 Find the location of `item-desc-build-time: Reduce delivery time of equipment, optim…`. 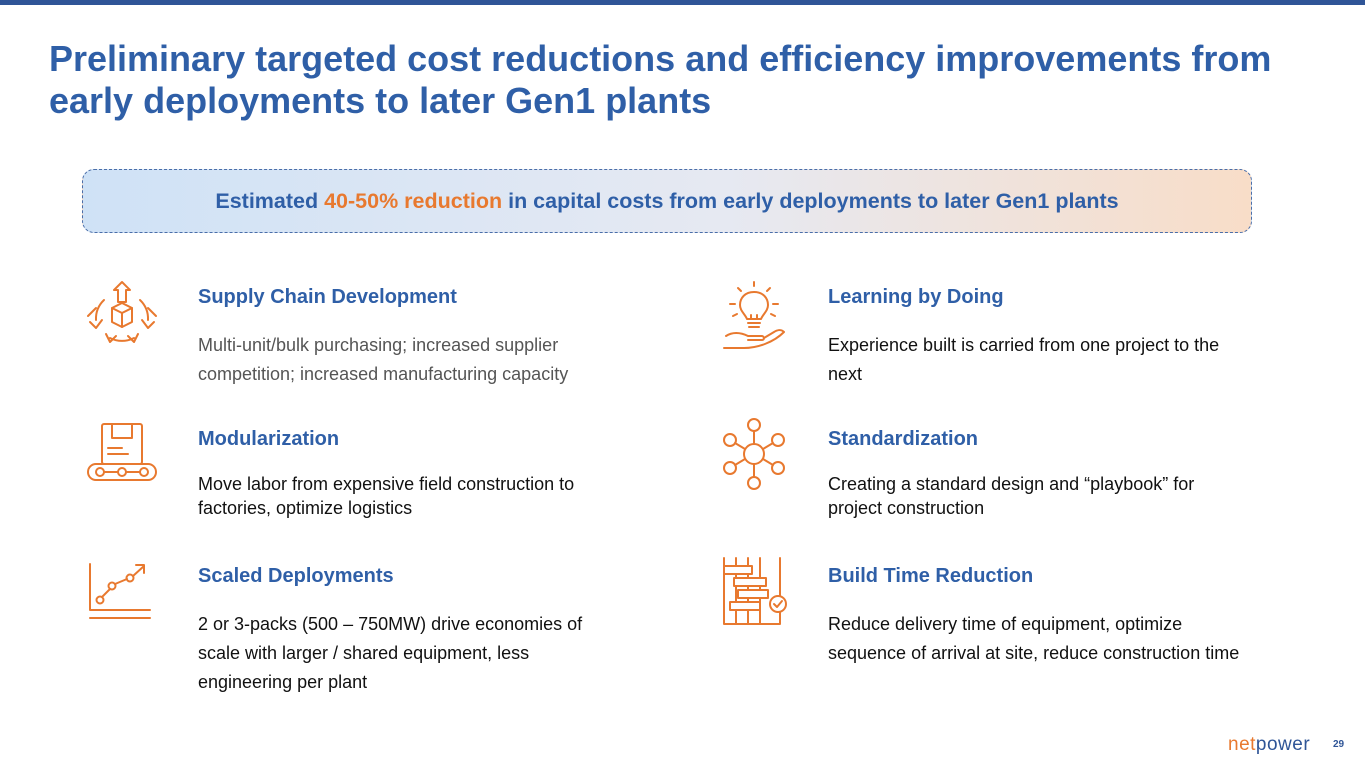

item-desc-build-time: Reduce delivery time of equipment, optim… is located at coordinates (1034, 638).